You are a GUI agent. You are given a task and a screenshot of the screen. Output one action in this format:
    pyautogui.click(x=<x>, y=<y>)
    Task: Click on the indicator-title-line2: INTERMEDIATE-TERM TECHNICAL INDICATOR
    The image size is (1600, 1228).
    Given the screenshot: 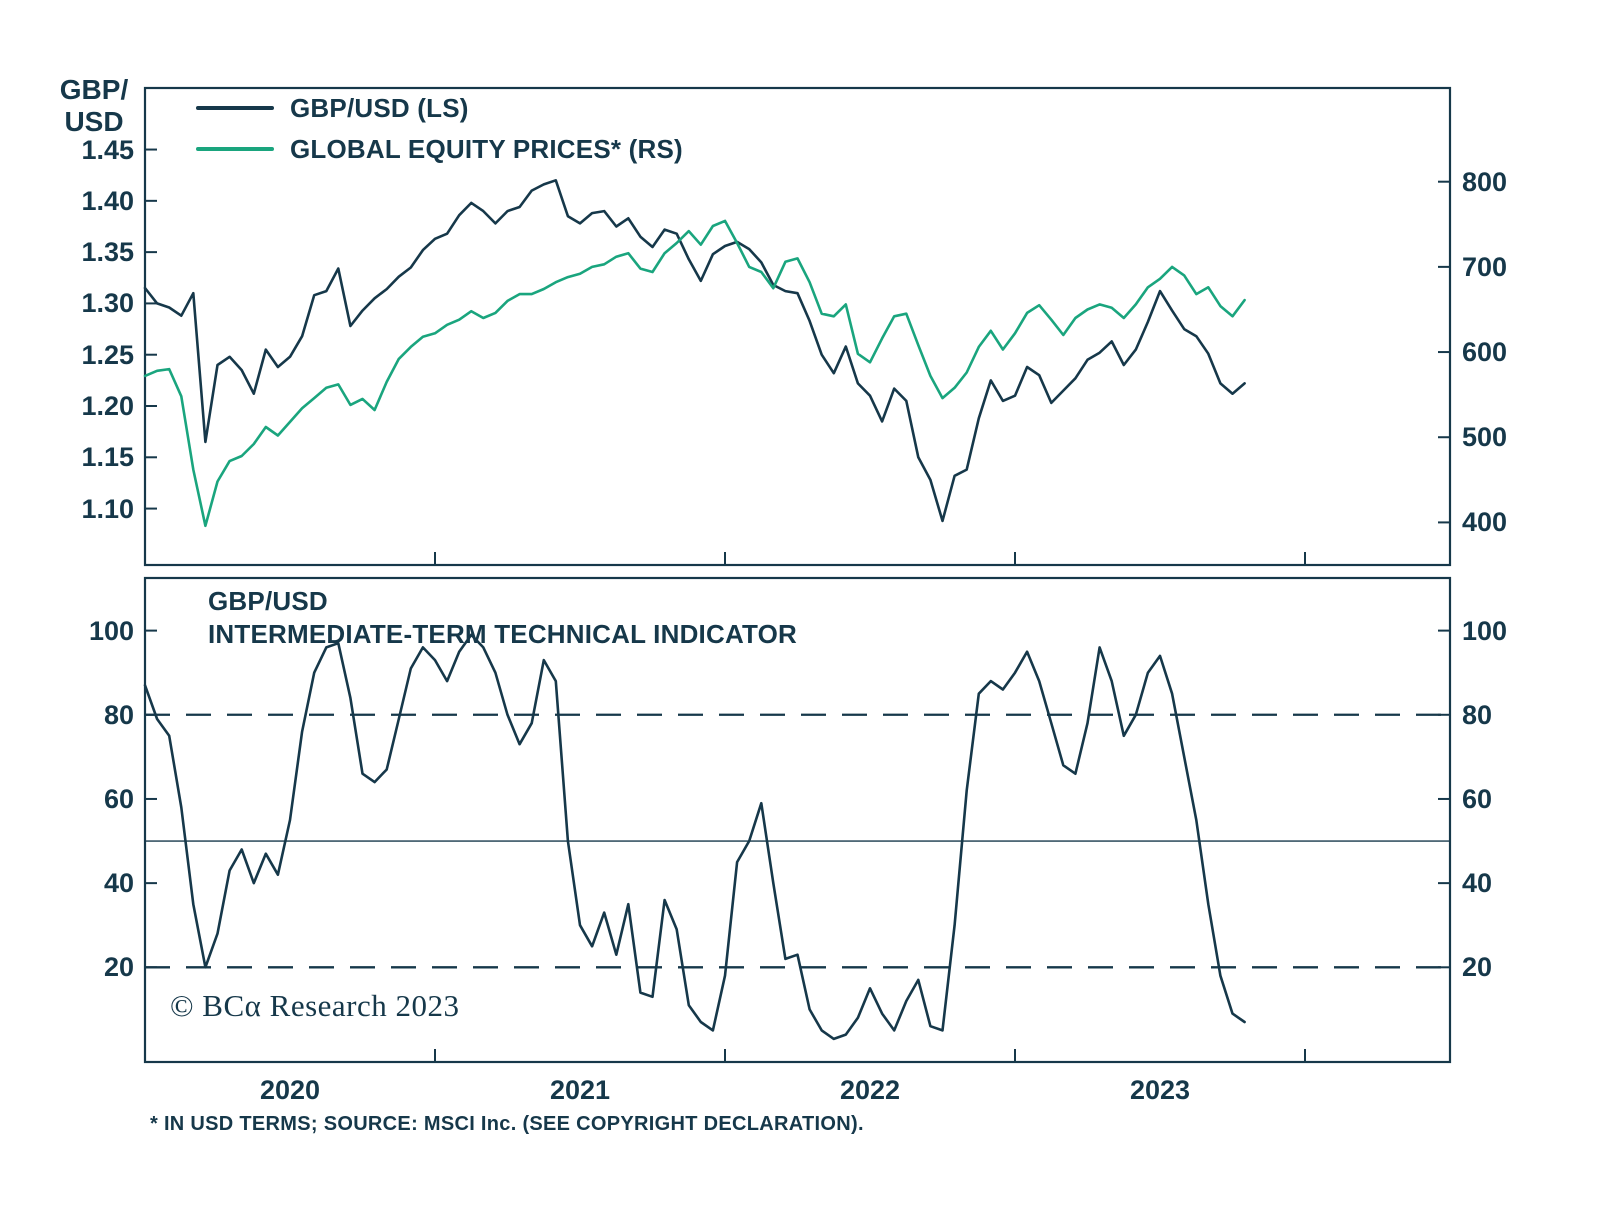 What is the action you would take?
    pyautogui.click(x=503, y=634)
    